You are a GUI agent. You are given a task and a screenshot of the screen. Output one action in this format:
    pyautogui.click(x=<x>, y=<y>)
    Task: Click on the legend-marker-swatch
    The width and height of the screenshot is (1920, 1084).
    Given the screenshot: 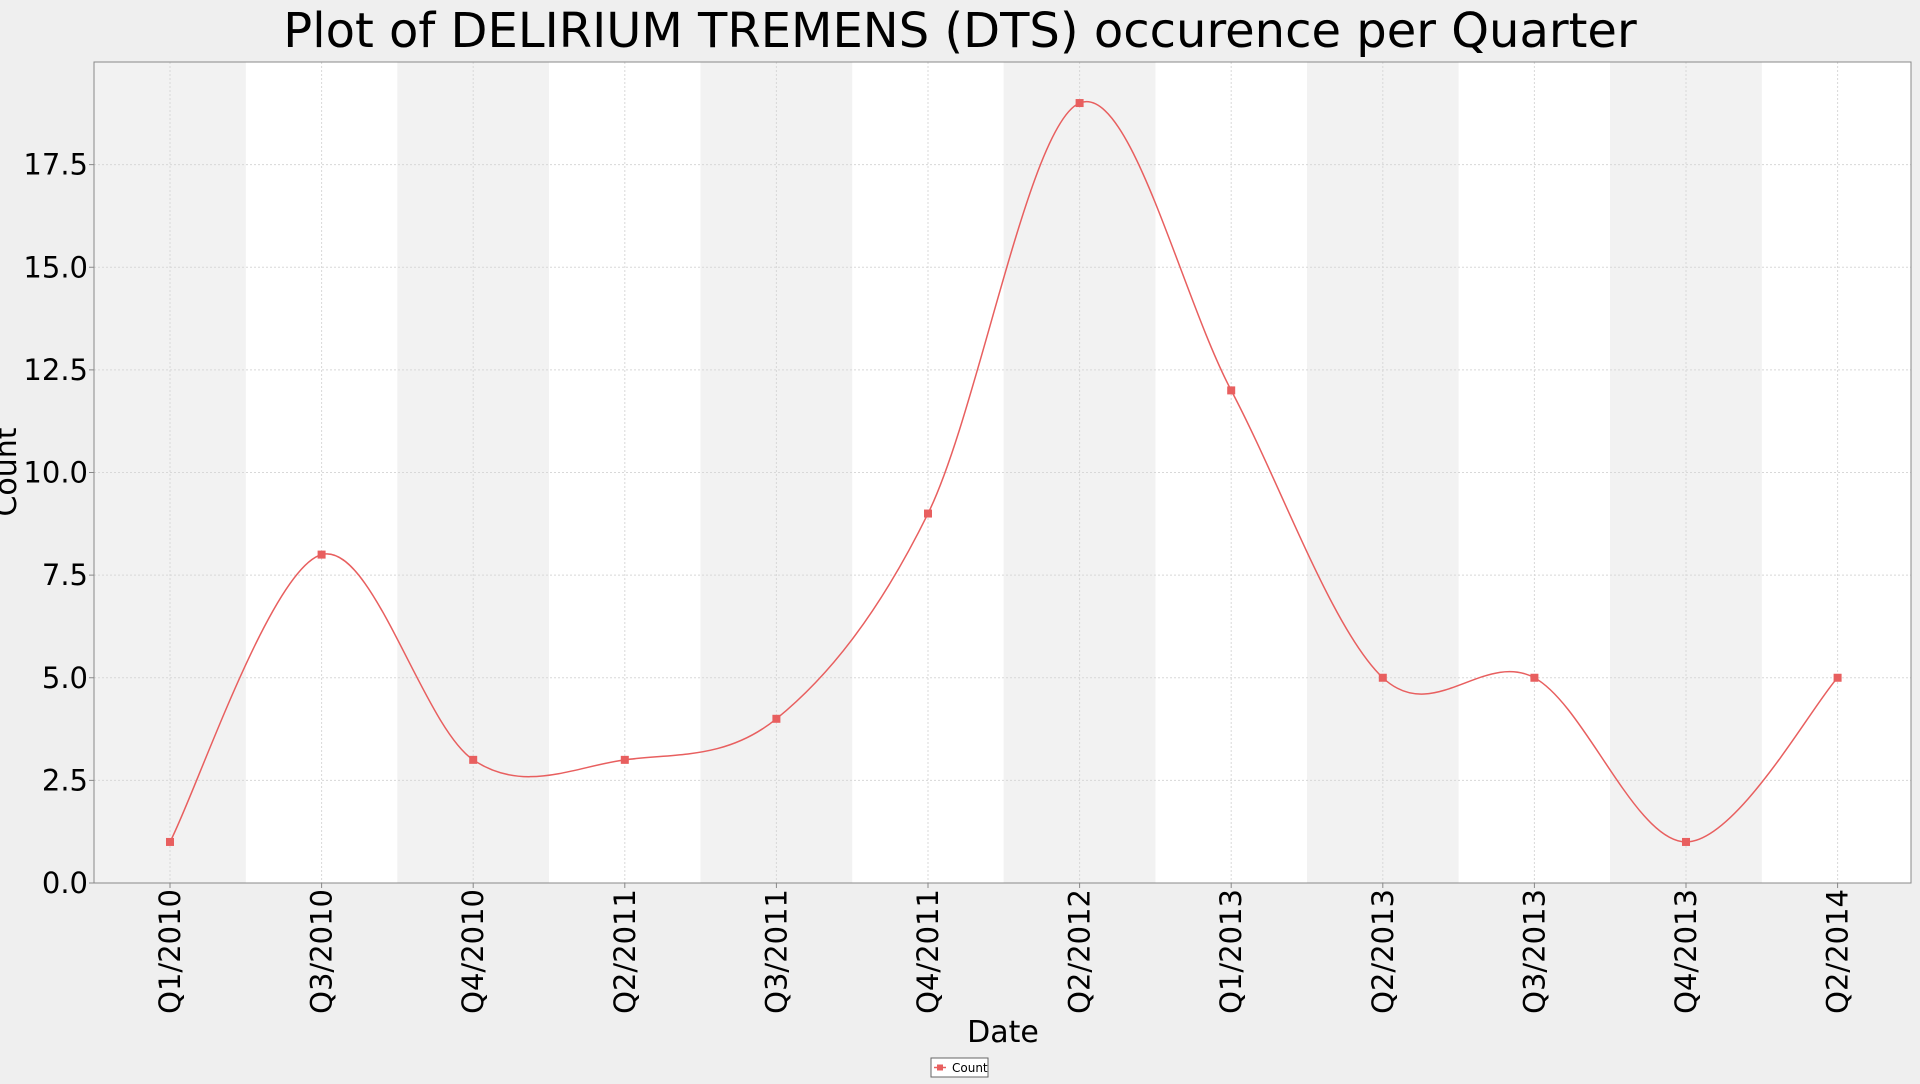 What is the action you would take?
    pyautogui.click(x=940, y=1067)
    